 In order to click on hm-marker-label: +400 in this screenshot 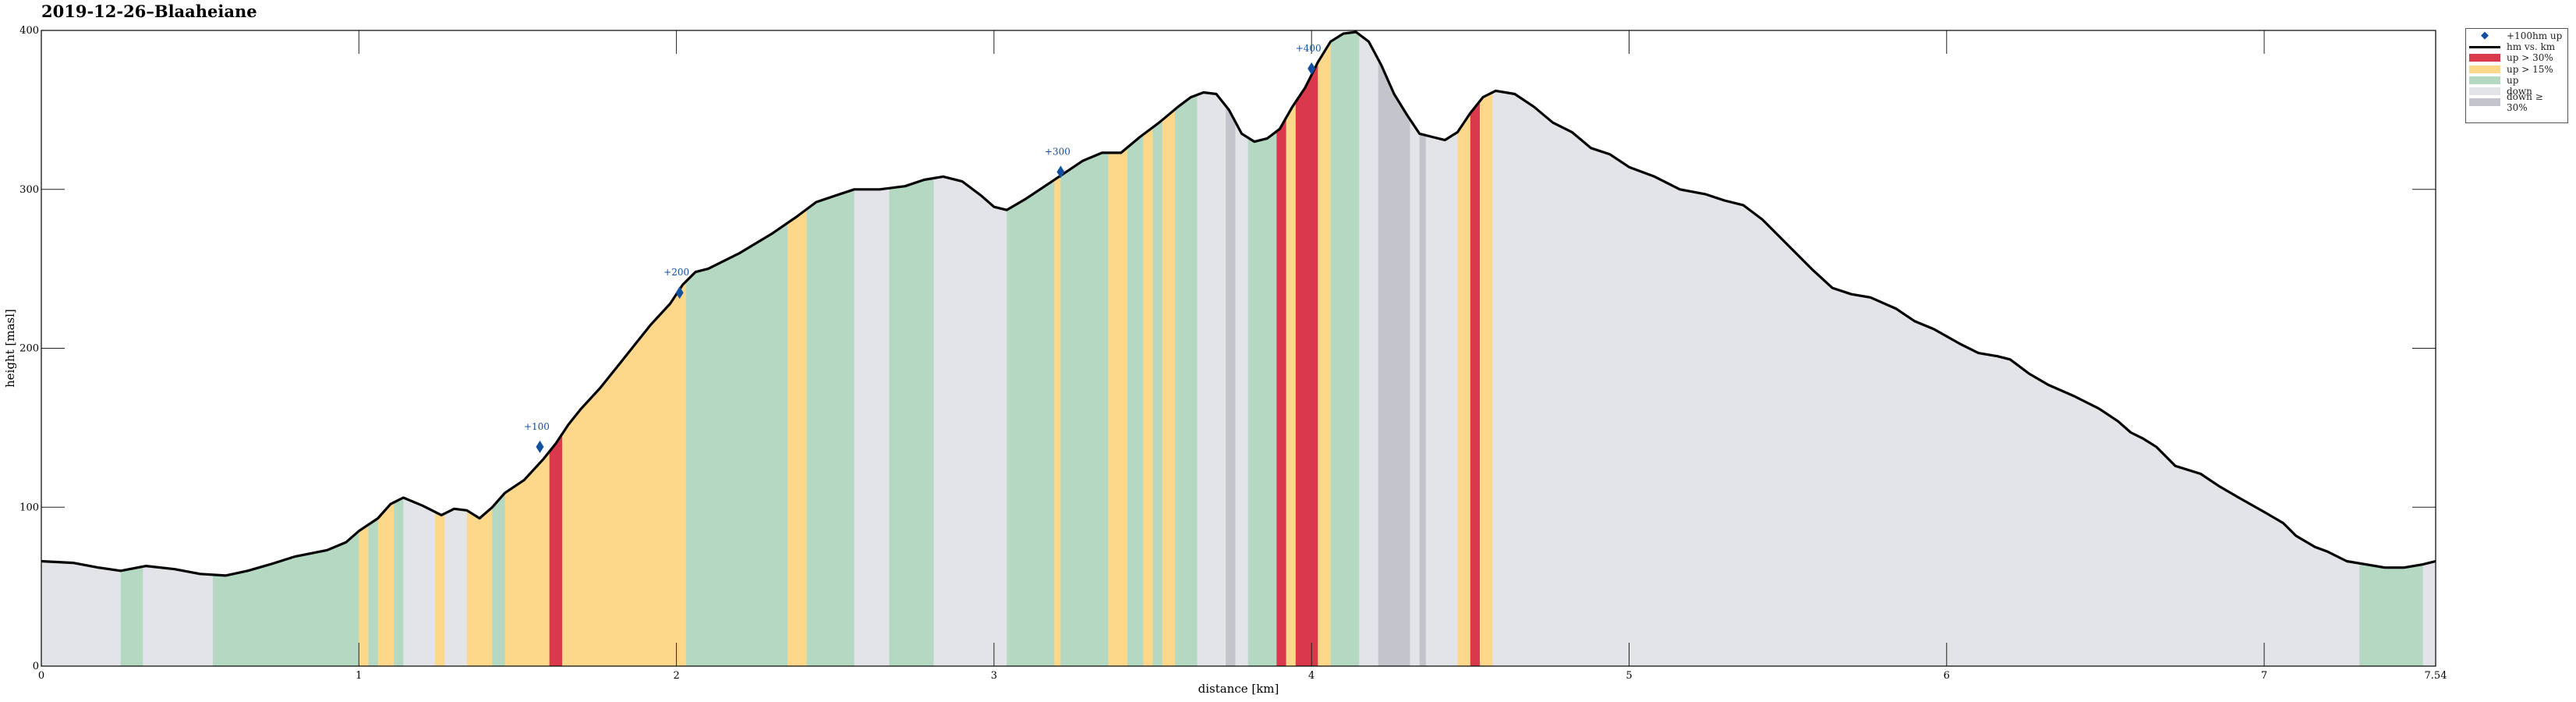, I will do `click(1309, 49)`.